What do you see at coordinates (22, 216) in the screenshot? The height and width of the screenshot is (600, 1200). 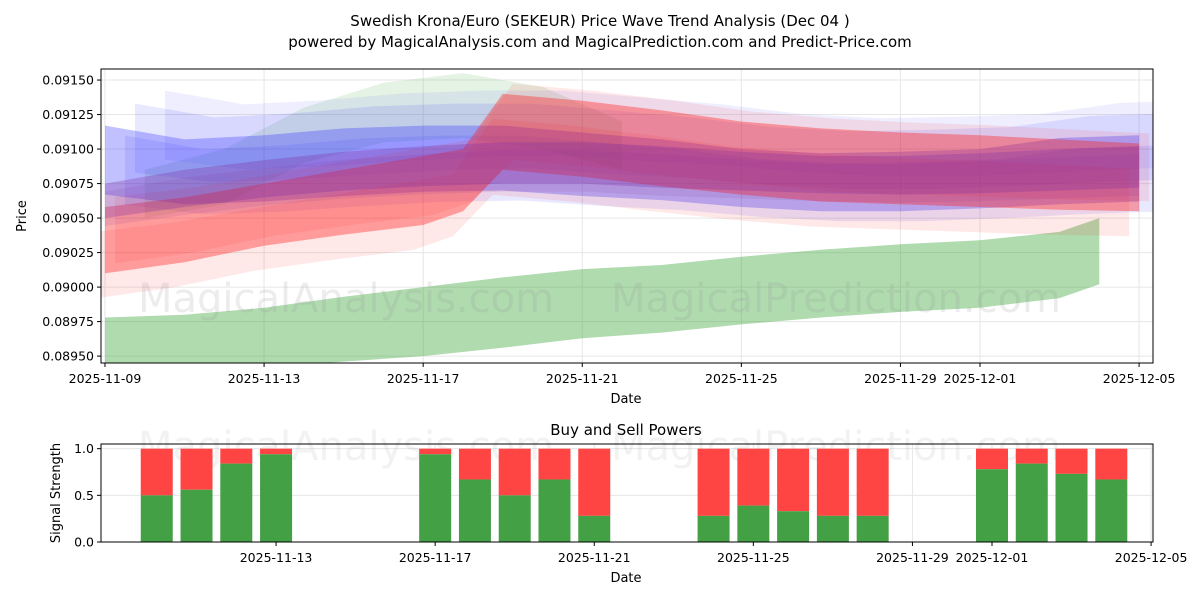 I see `price-y-label: Price` at bounding box center [22, 216].